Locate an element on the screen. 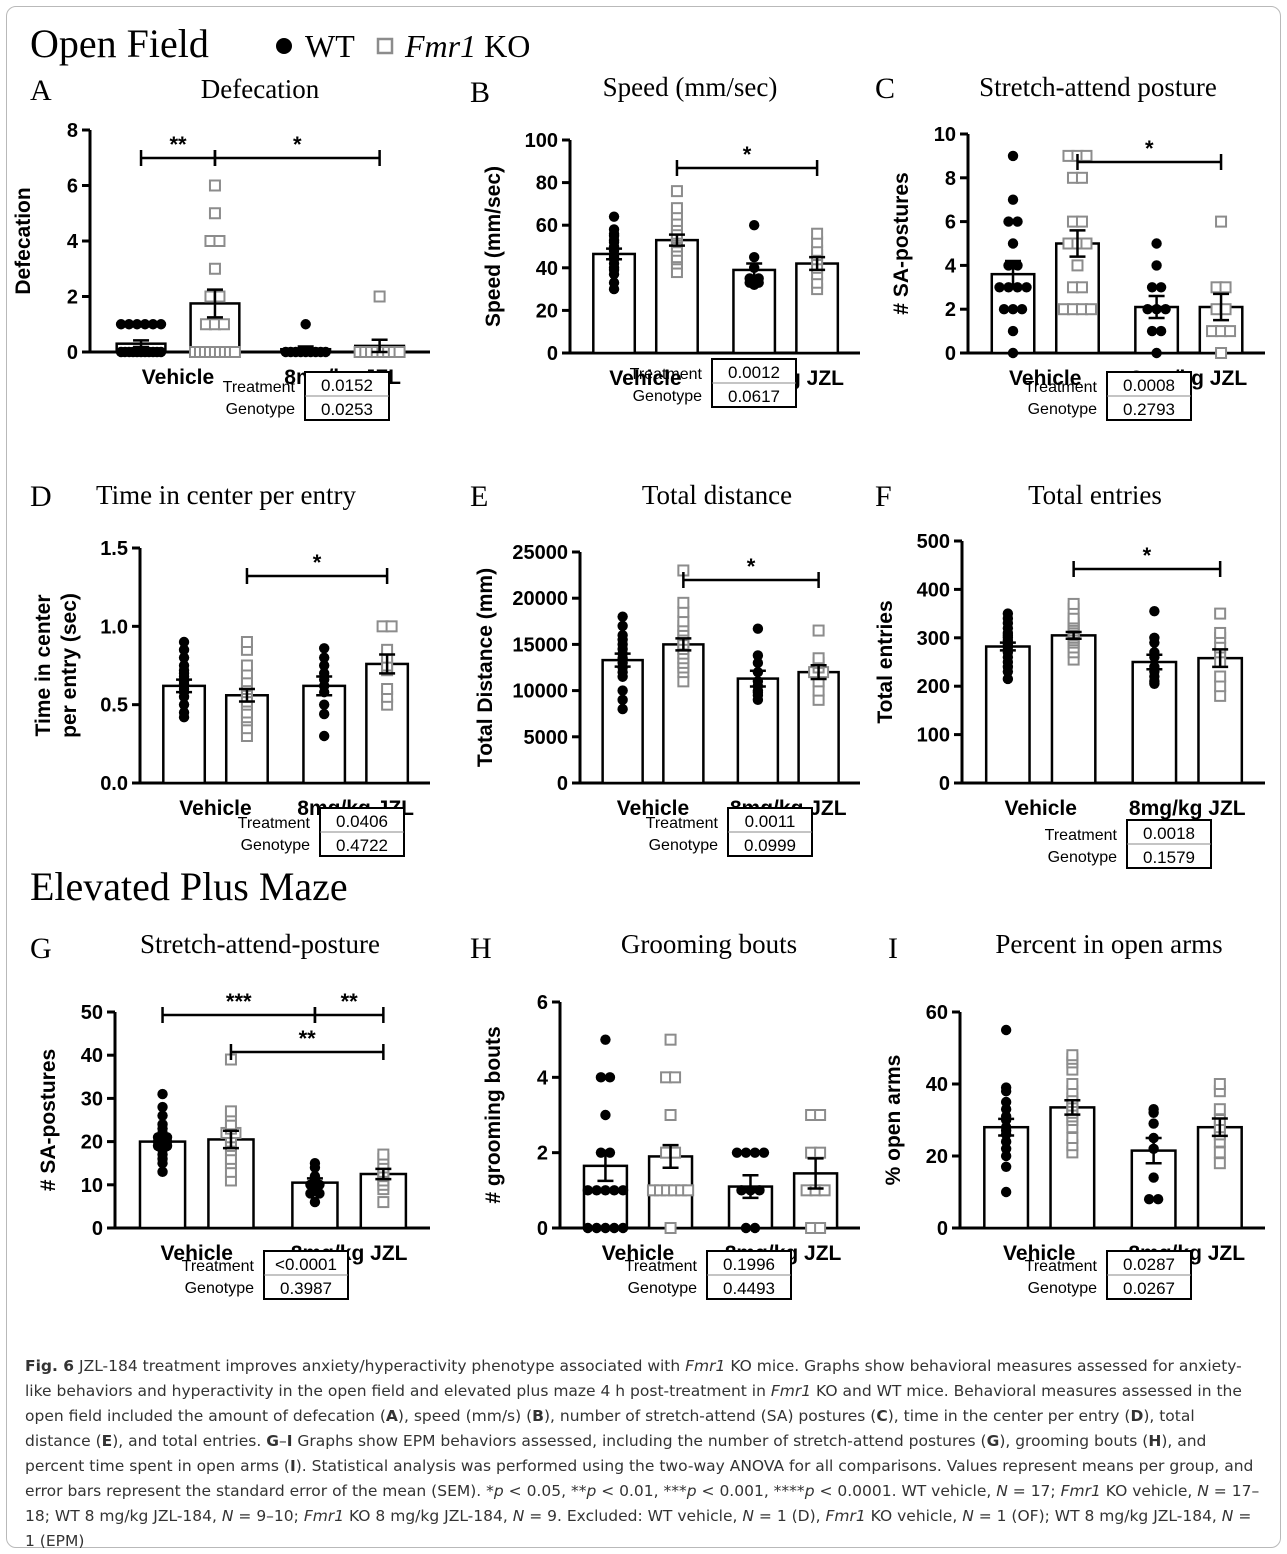 Image resolution: width=1287 pixels, height=1554 pixels. significance-label: *** is located at coordinates (239, 1001).